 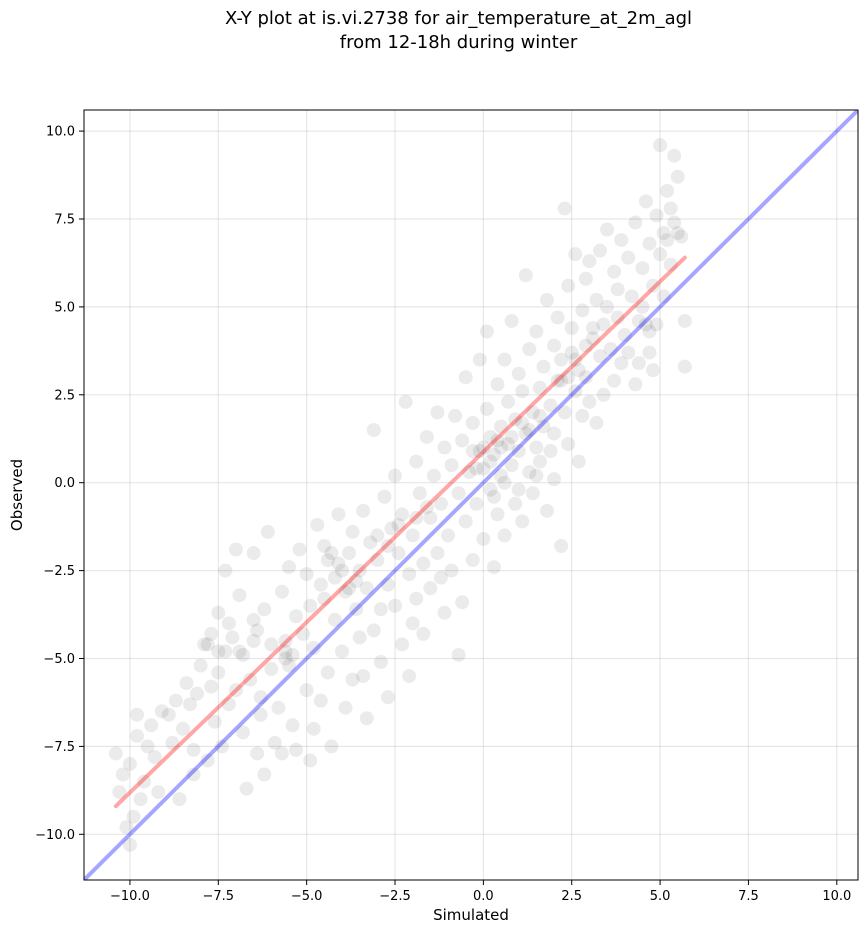 I want to click on x-tick-label: −10.0, so click(x=130, y=896).